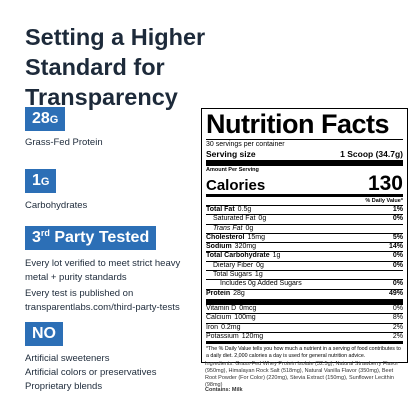 The width and height of the screenshot is (416, 416). What do you see at coordinates (261, 284) in the screenshot?
I see `nutrient-name: Includes 0g Added Sugars` at bounding box center [261, 284].